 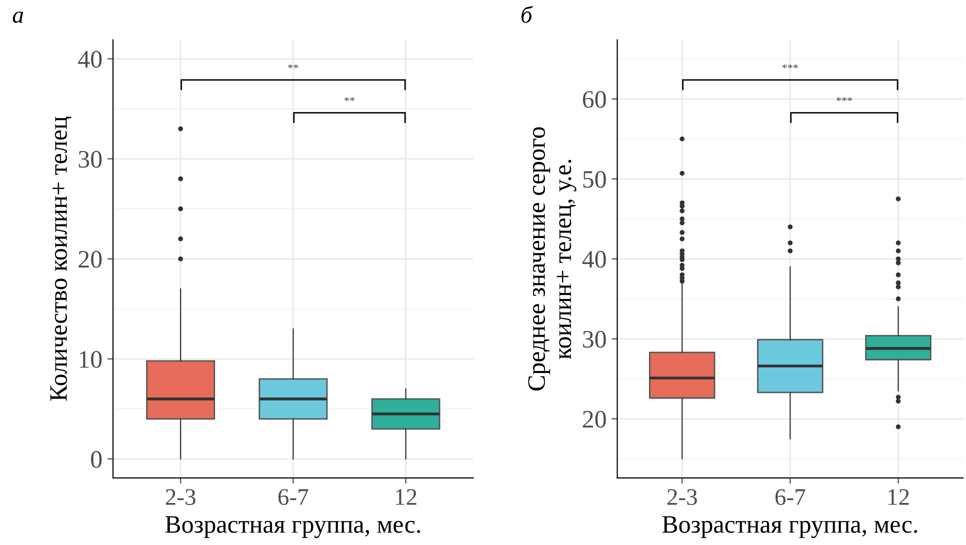 I want to click on y-tick-label: 0, so click(x=96, y=459).